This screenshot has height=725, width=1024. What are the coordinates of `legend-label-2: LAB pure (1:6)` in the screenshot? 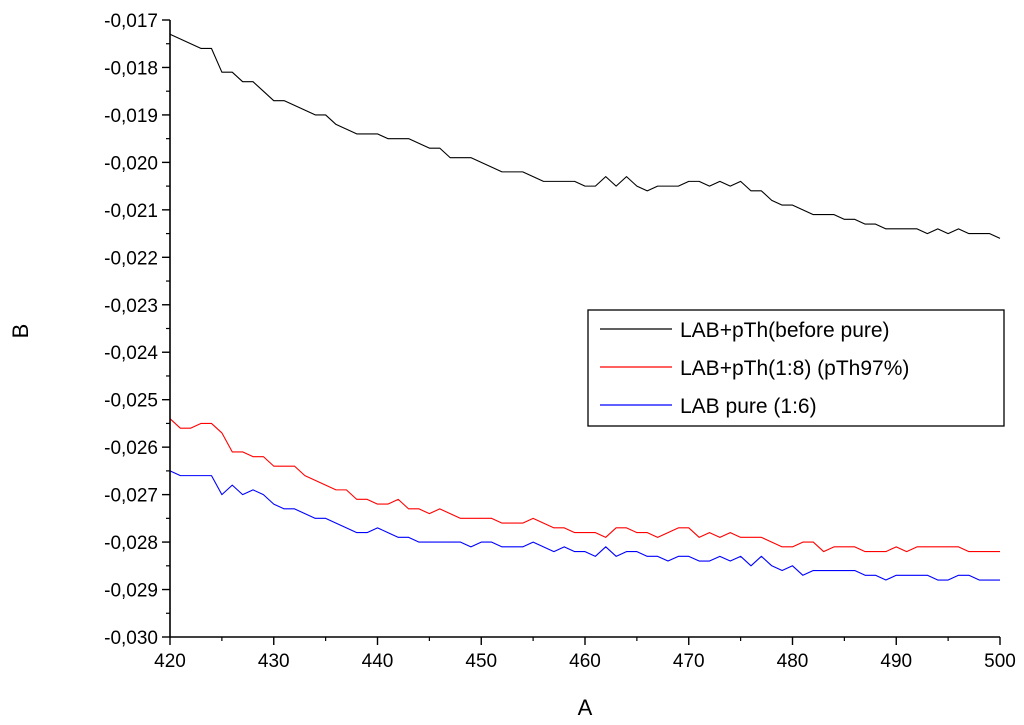 It's located at (748, 406).